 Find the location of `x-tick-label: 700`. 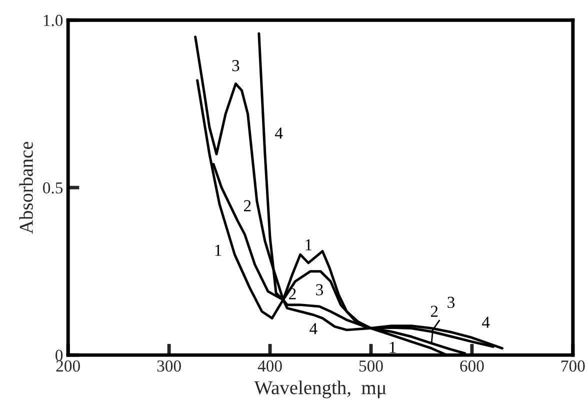

x-tick-label: 700 is located at coordinates (573, 366).